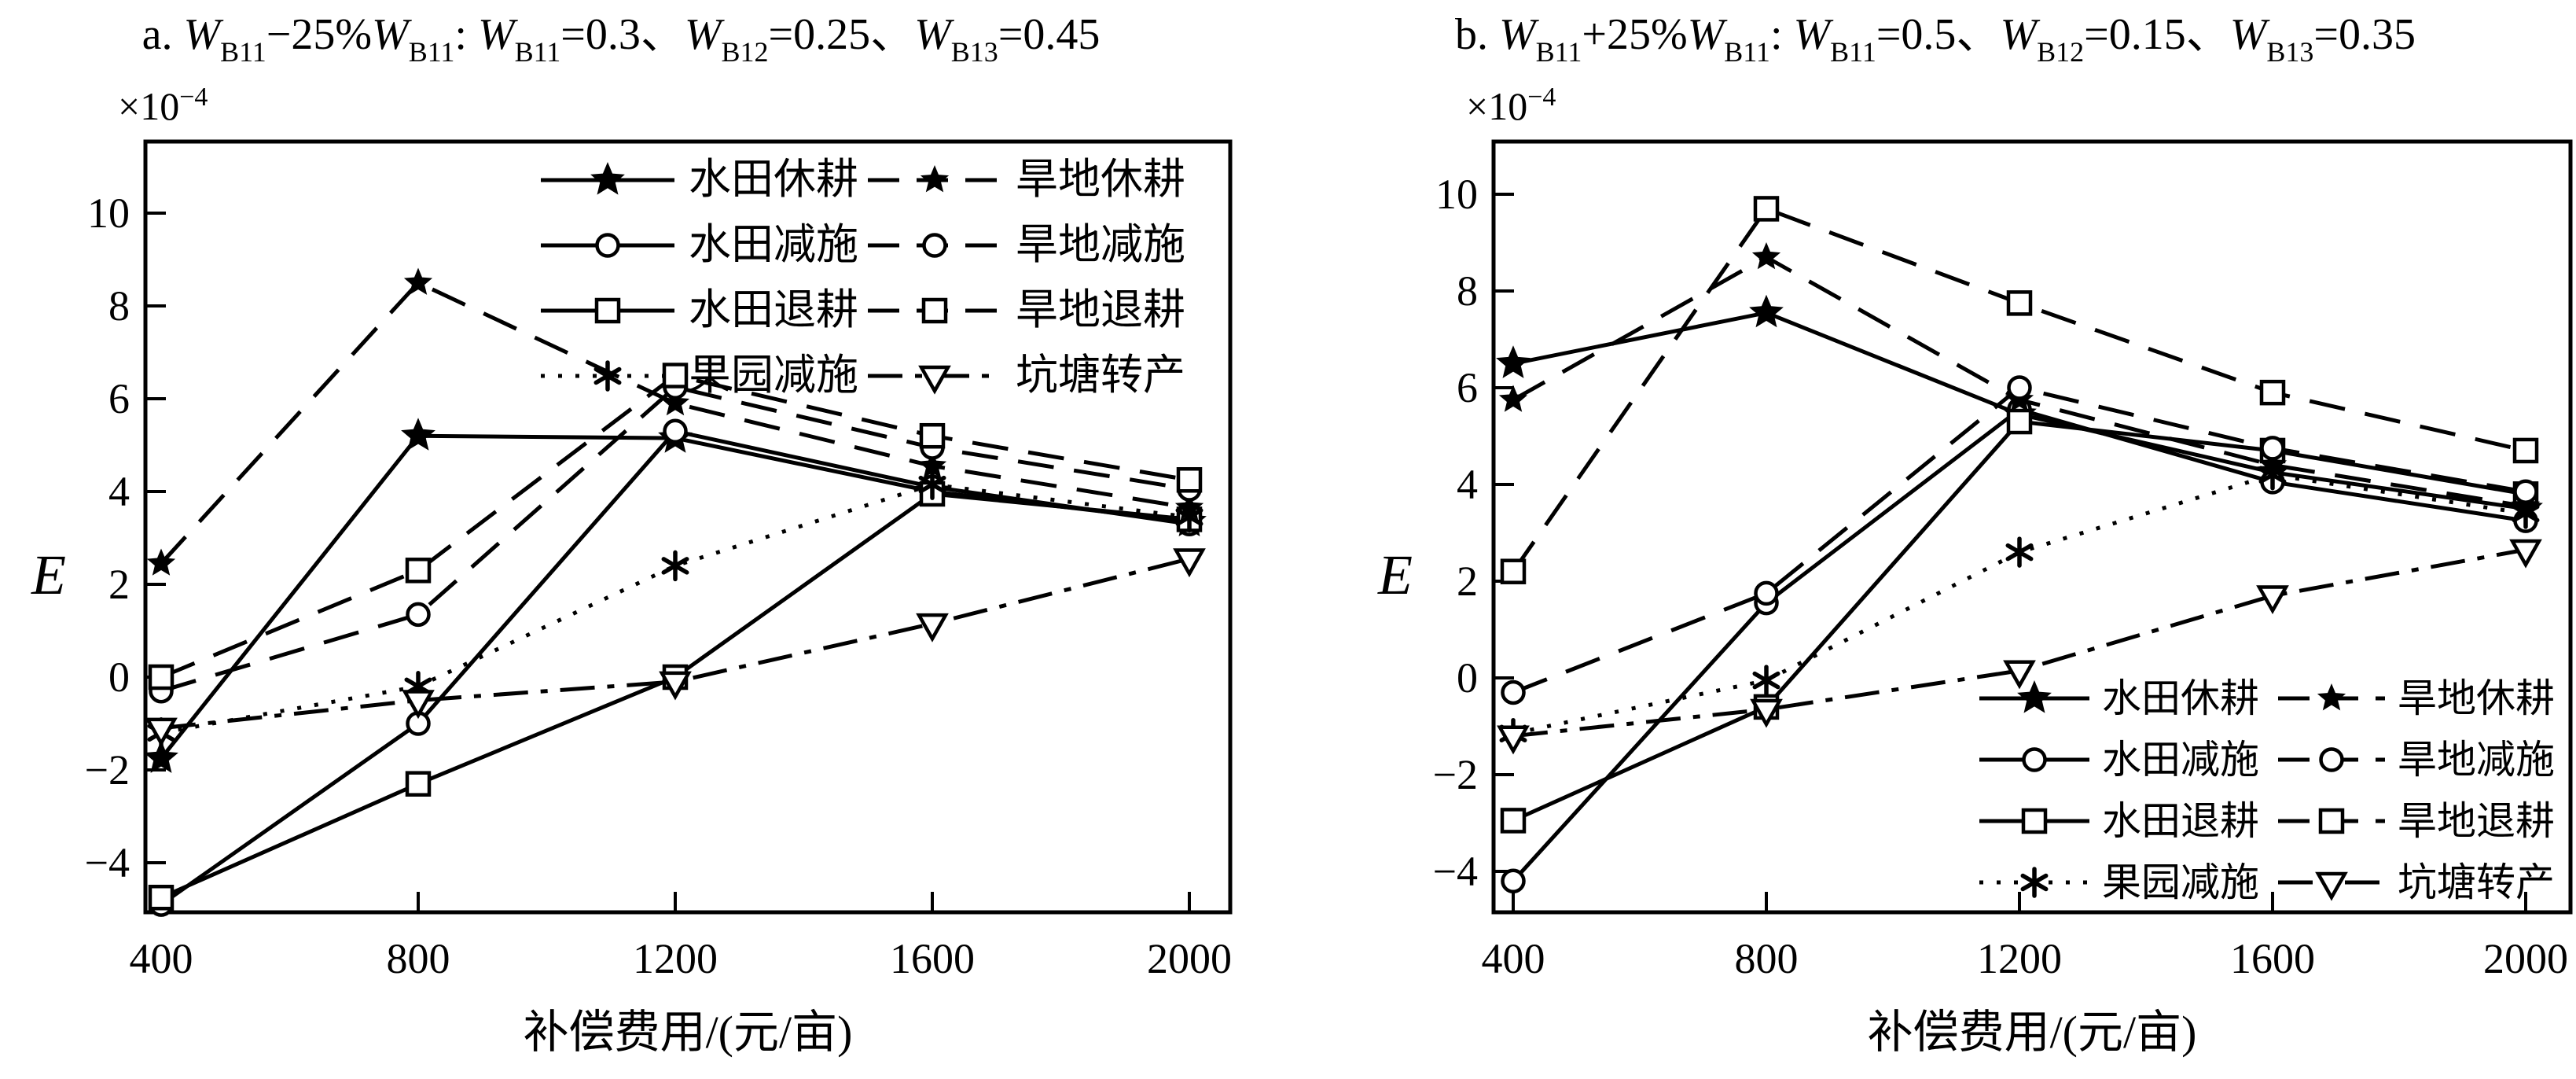 Image resolution: width=2576 pixels, height=1079 pixels. I want to click on series-line-orchard-reduced-fertilizer, so click(675, 608).